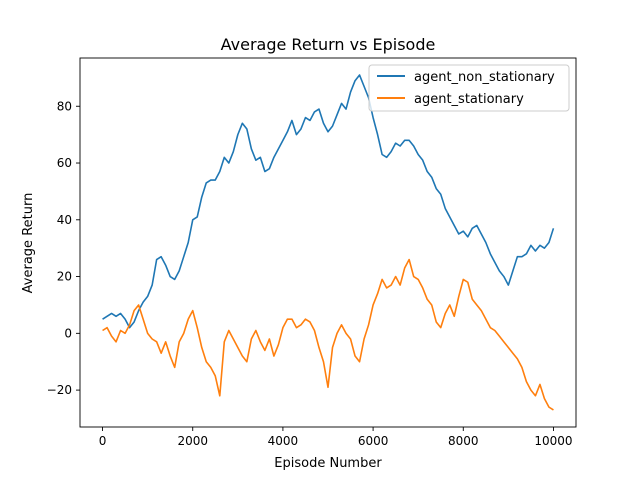 This screenshot has width=640, height=480. I want to click on x-axis-label: Episode Number, so click(328, 463).